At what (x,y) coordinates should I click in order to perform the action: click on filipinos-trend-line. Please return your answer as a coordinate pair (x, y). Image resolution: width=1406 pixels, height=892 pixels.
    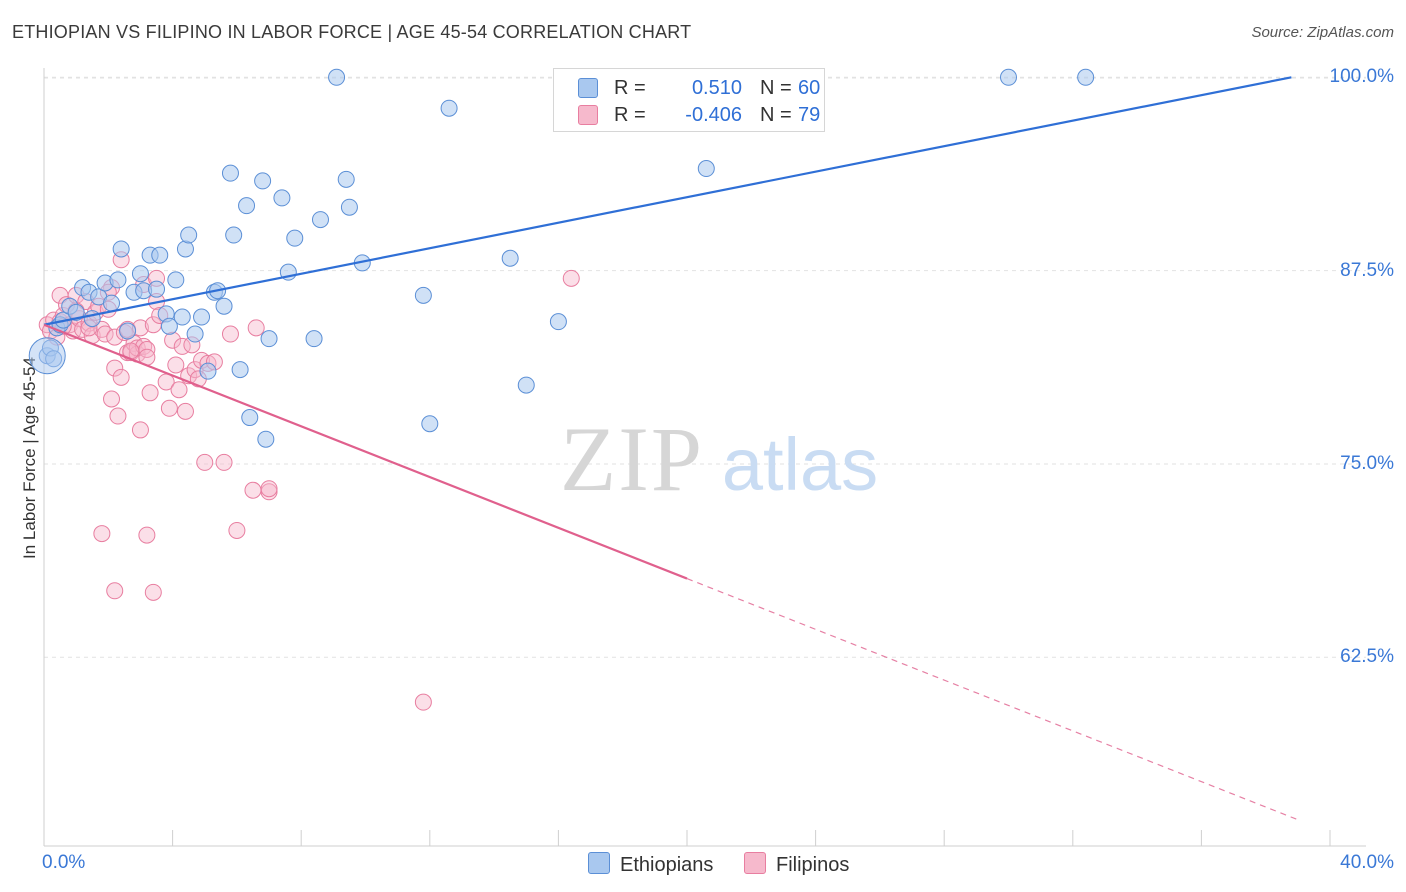
    Looking at the image, I should click on (365, 451).